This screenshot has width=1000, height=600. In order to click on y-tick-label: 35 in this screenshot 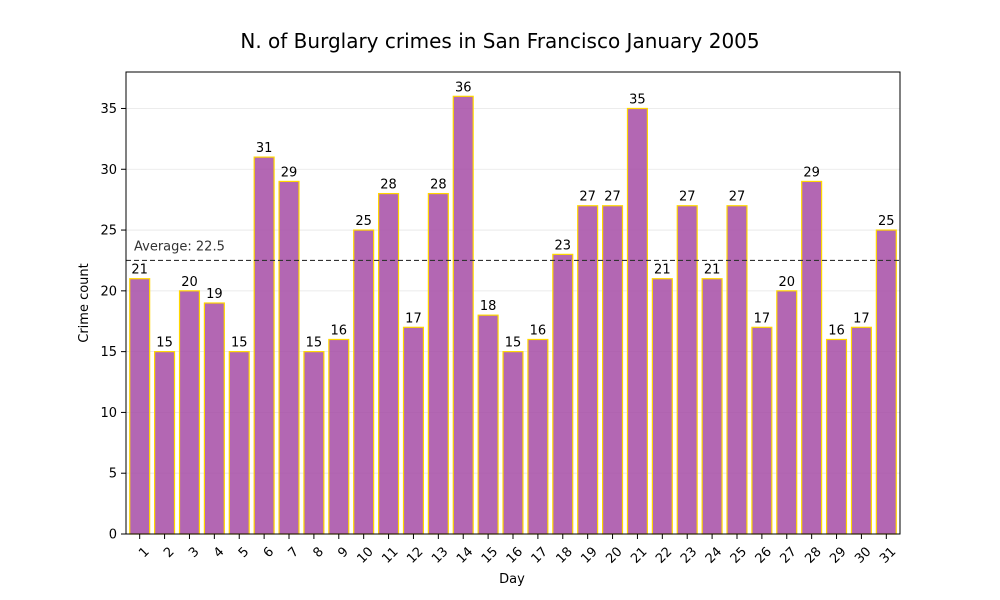, I will do `click(108, 109)`.